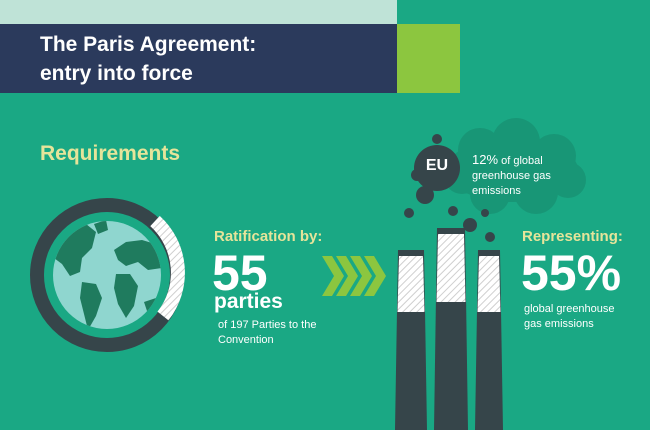 This screenshot has height=430, width=650. Describe the element at coordinates (148, 59) in the screenshot. I see `page-title: The Paris Agreement: entry into force` at that location.